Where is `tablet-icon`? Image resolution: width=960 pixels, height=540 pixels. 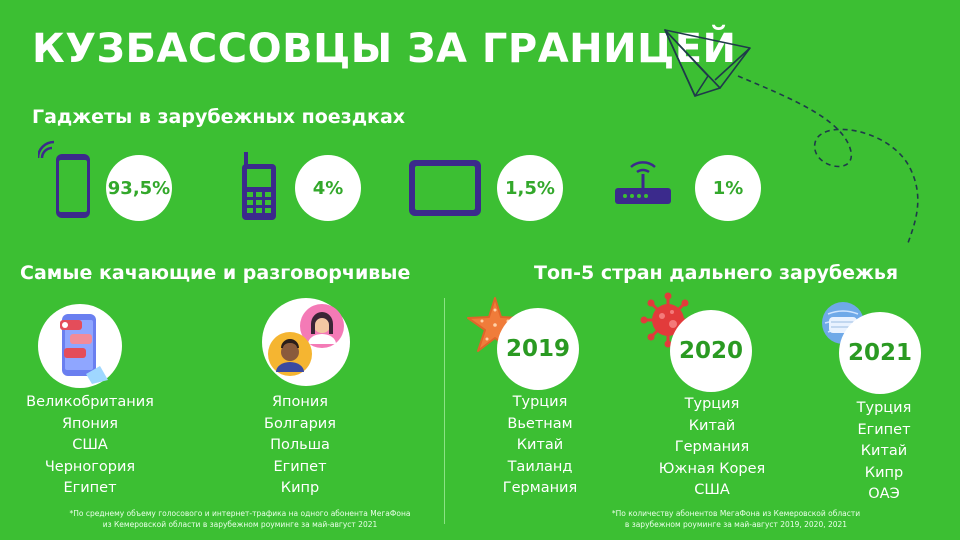 tablet-icon is located at coordinates (445, 188).